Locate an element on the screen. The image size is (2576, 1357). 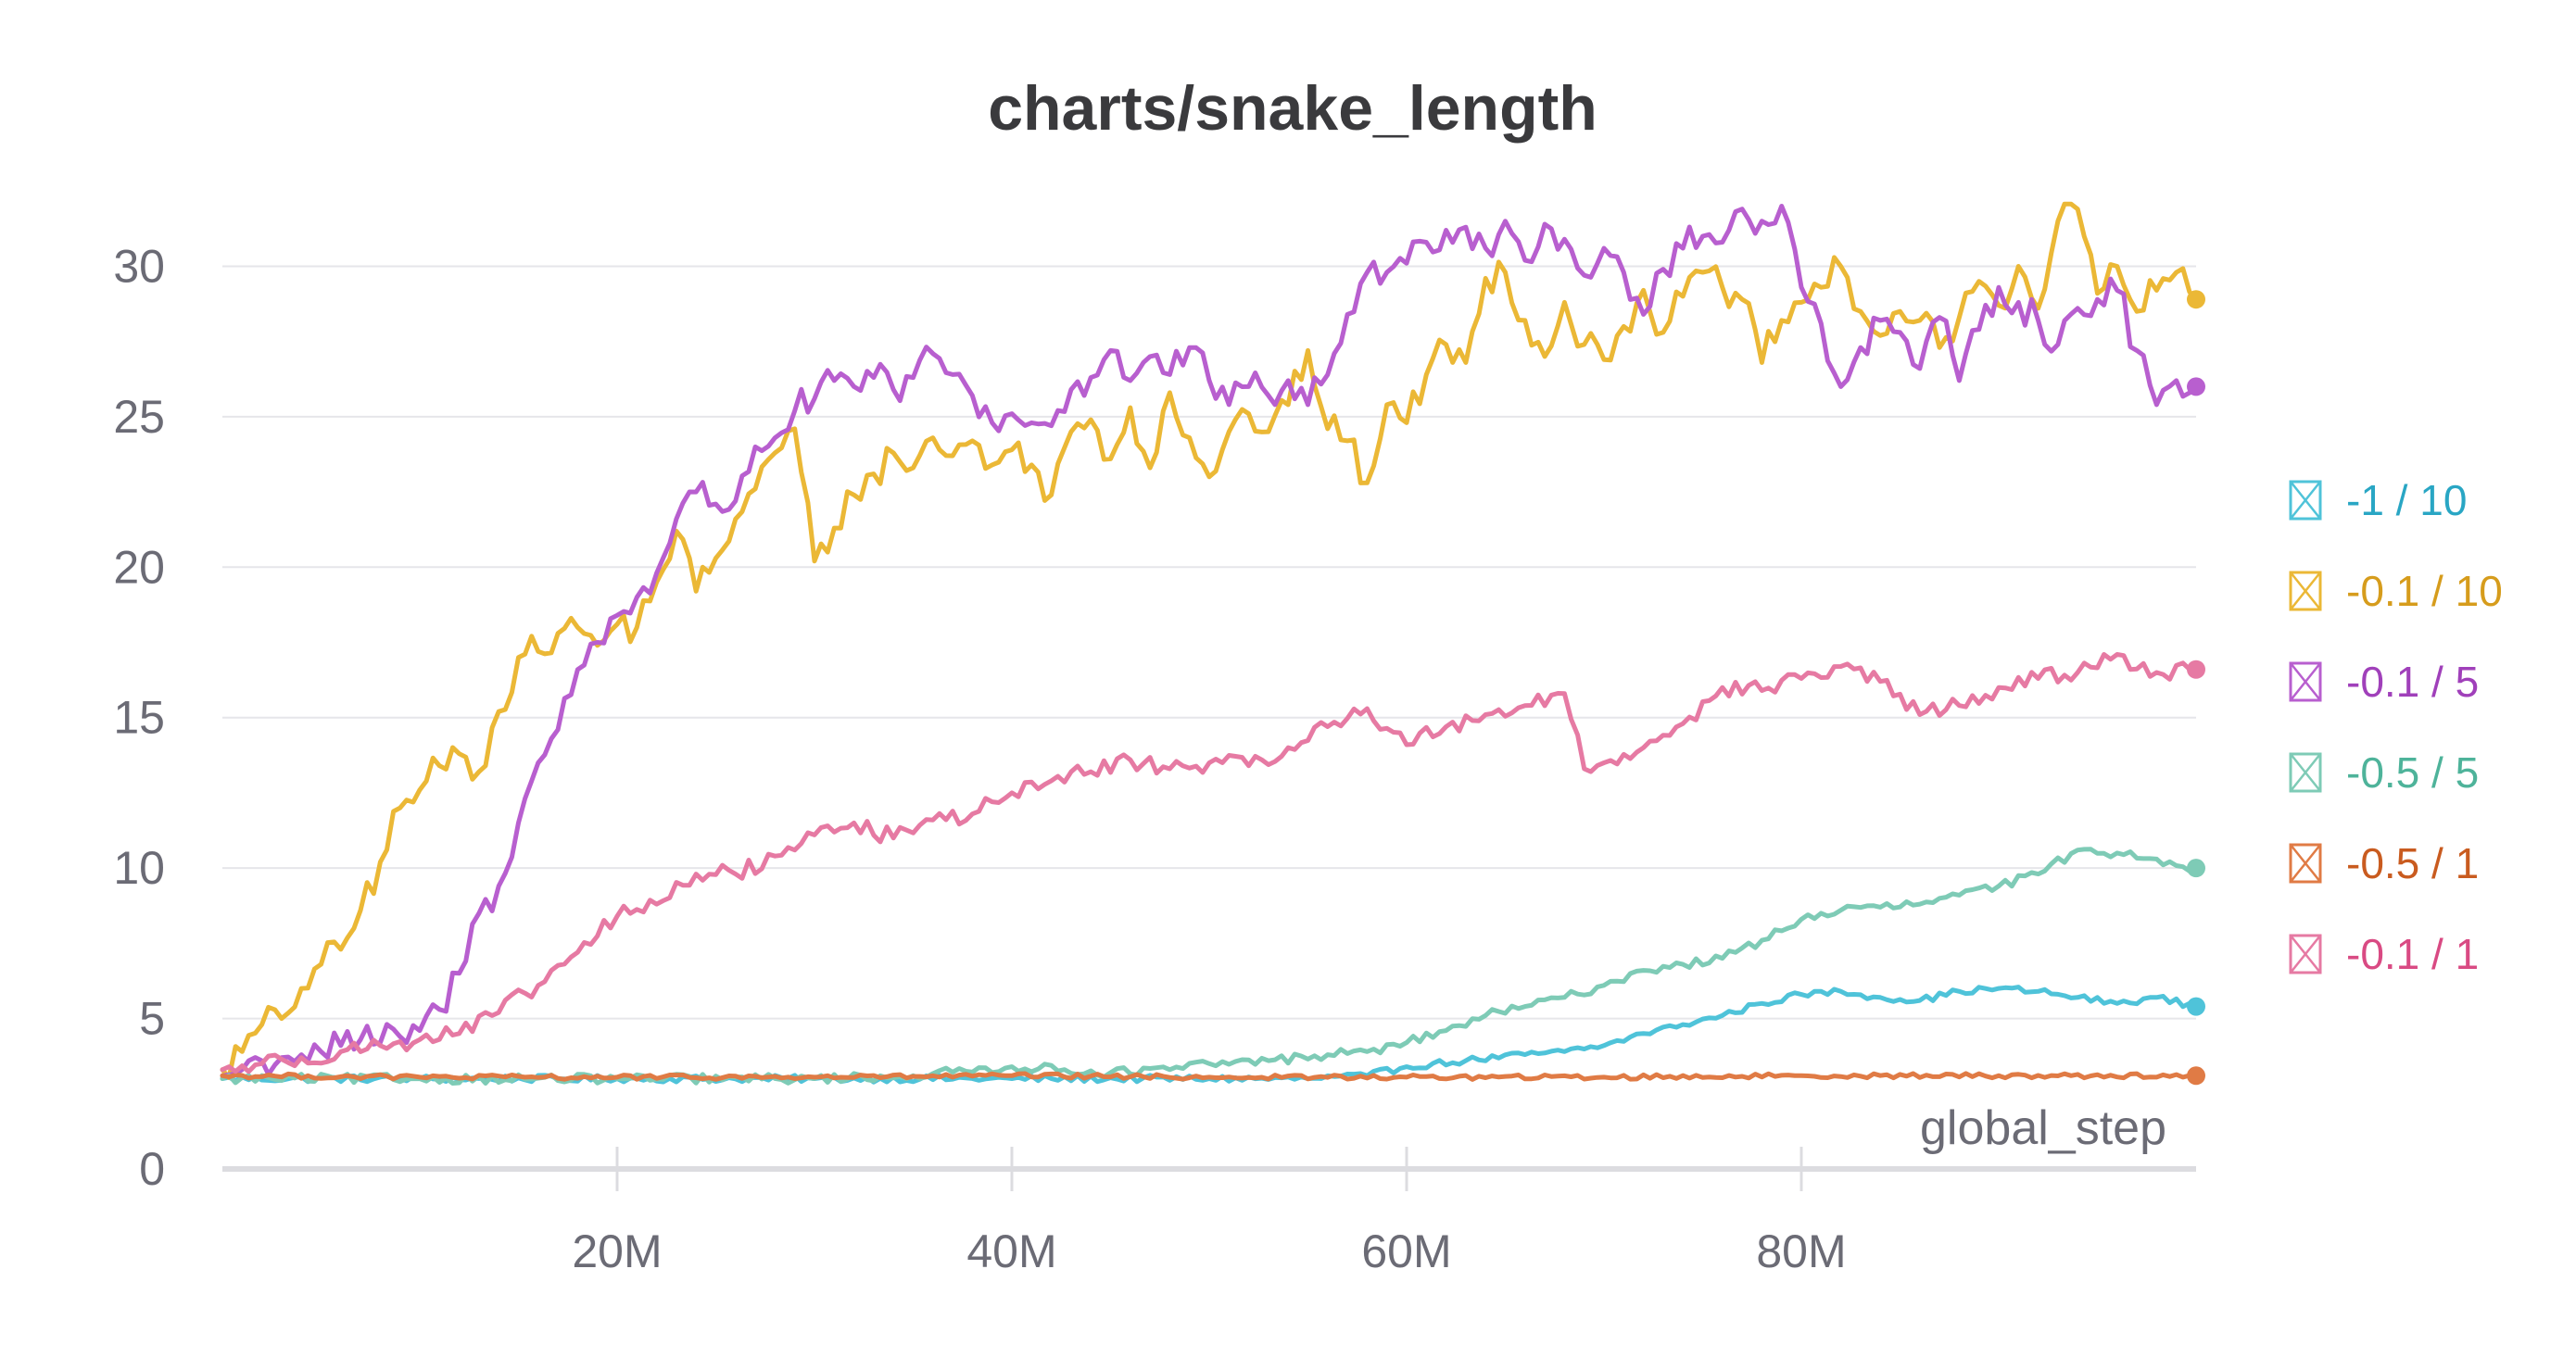
legend-label: -0.1 / 5 is located at coordinates (2413, 682).